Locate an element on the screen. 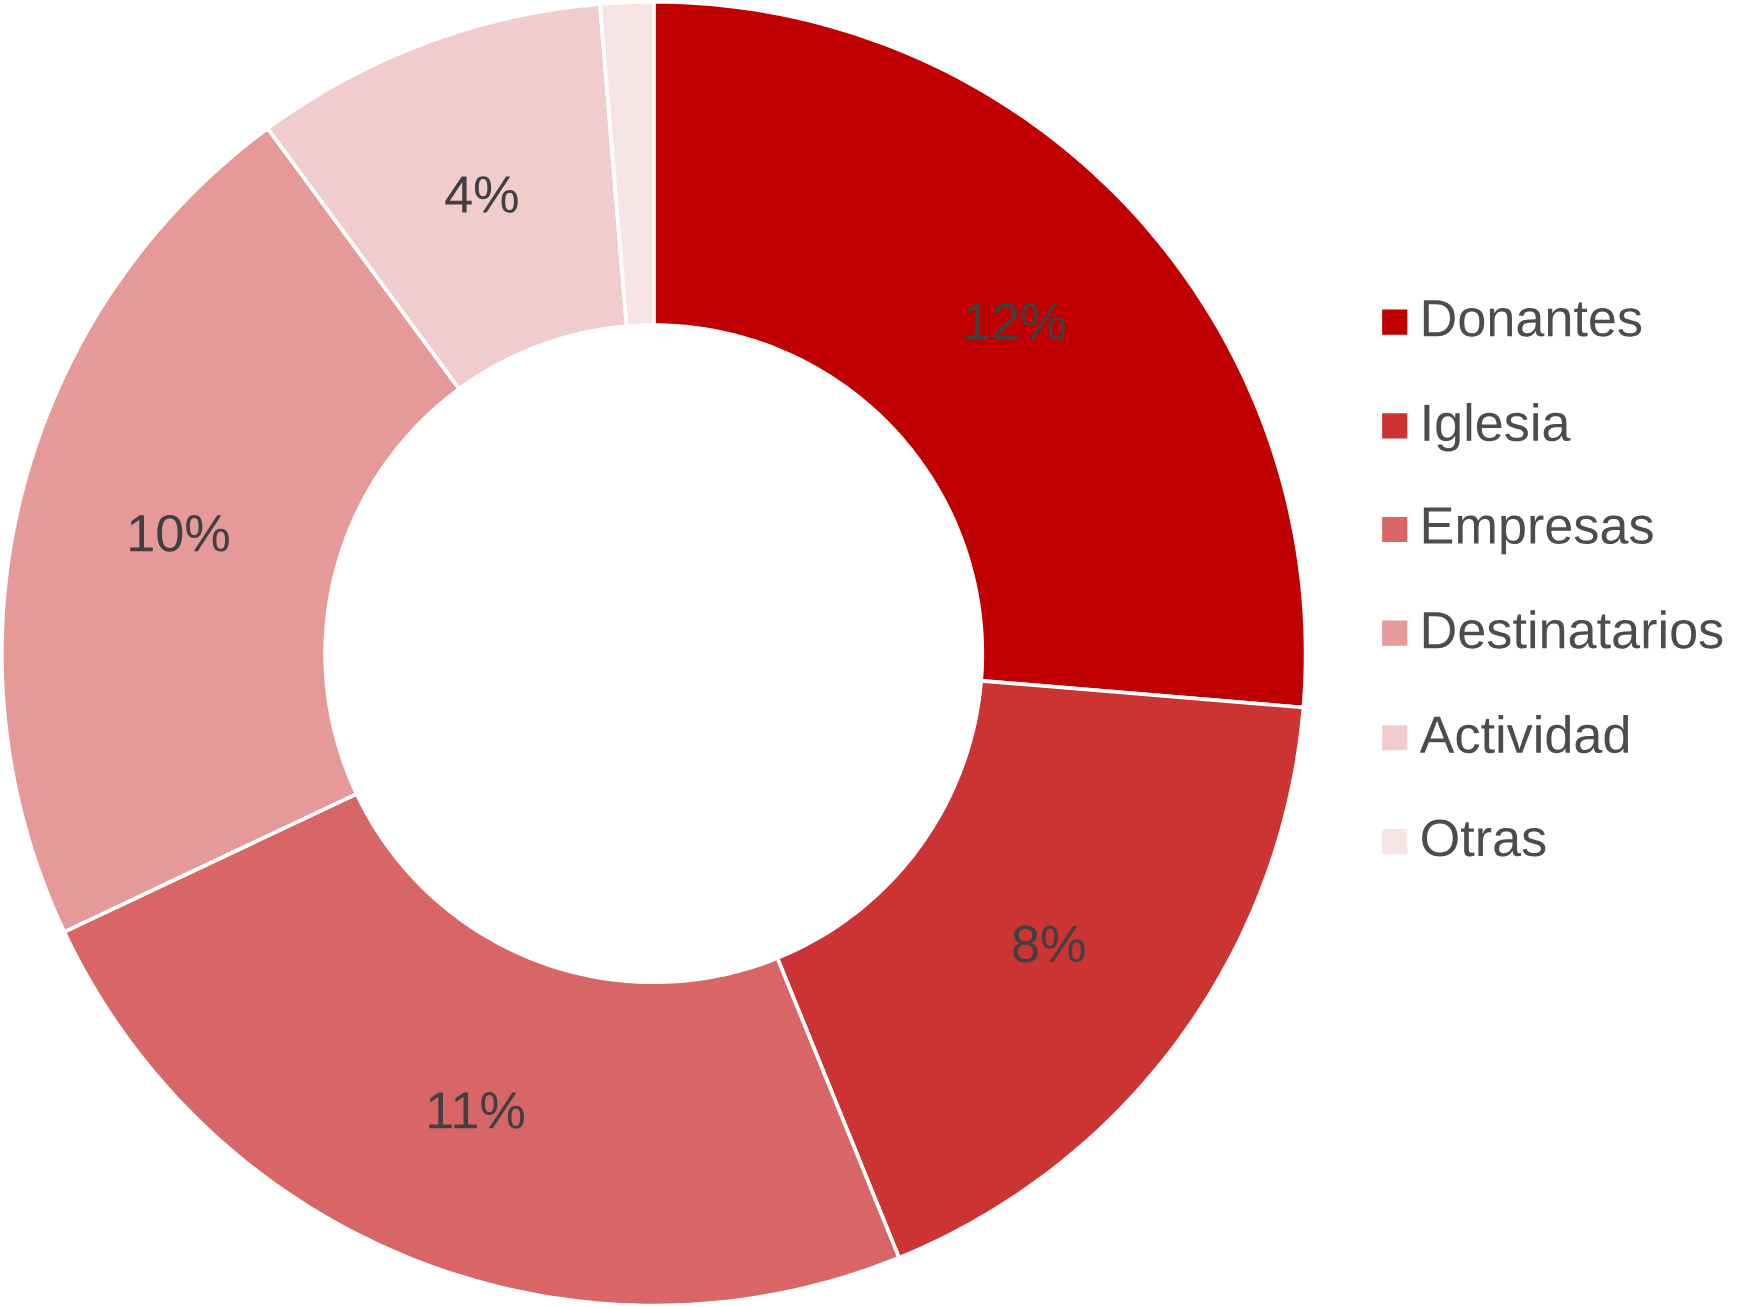  data-label: 12% is located at coordinates (1015, 321).